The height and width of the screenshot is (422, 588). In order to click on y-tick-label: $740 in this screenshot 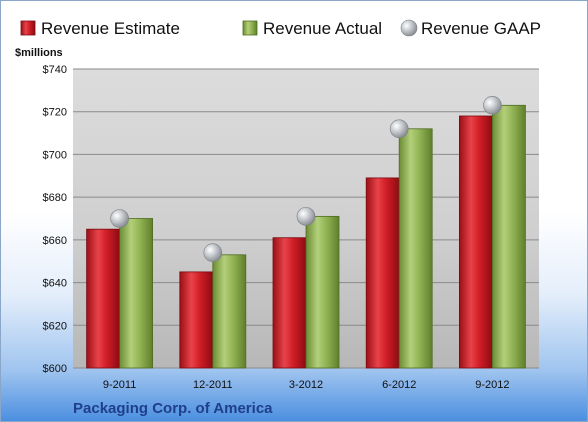, I will do `click(55, 70)`.